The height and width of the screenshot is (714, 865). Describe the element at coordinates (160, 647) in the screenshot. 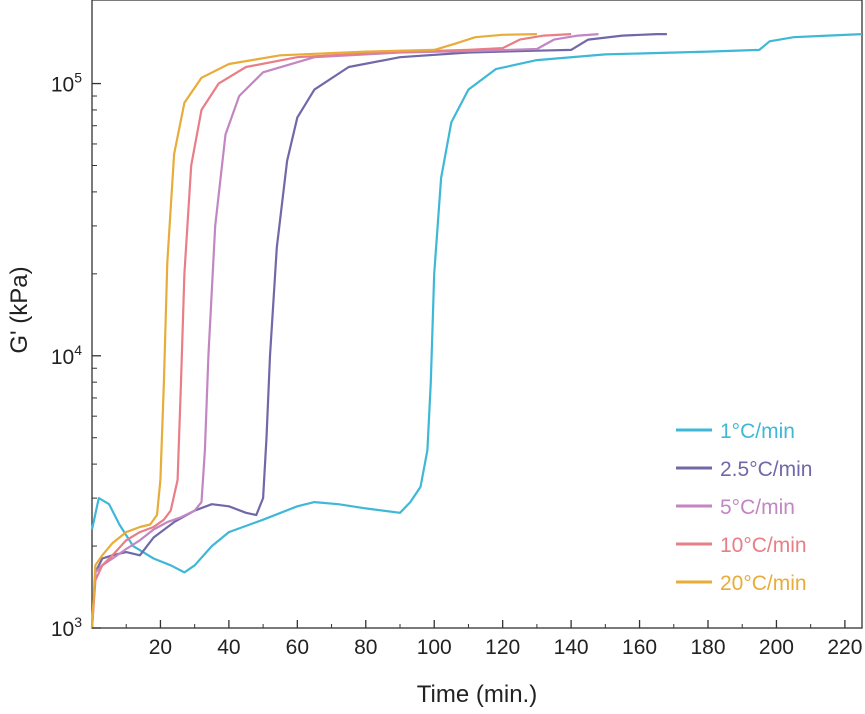

I see `x-tick-label: 20` at that location.